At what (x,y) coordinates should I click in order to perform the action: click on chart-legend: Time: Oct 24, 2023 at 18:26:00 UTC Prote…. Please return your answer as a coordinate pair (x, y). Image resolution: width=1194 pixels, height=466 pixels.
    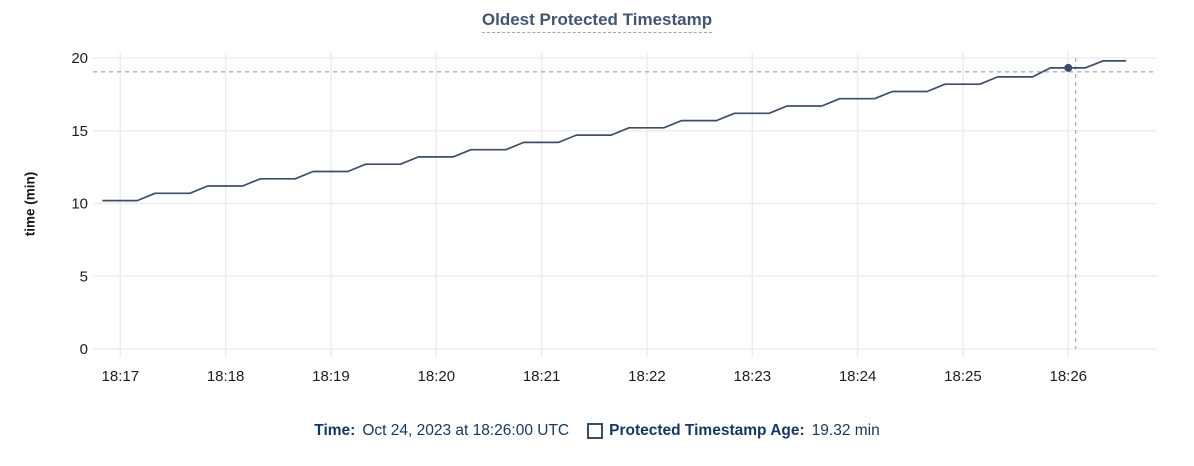
    Looking at the image, I should click on (597, 431).